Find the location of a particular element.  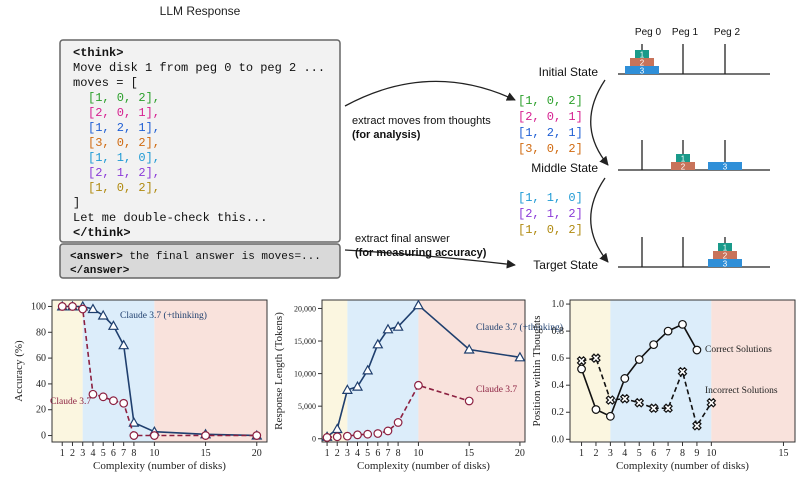

response-title: LLM Response is located at coordinates (200, 11).